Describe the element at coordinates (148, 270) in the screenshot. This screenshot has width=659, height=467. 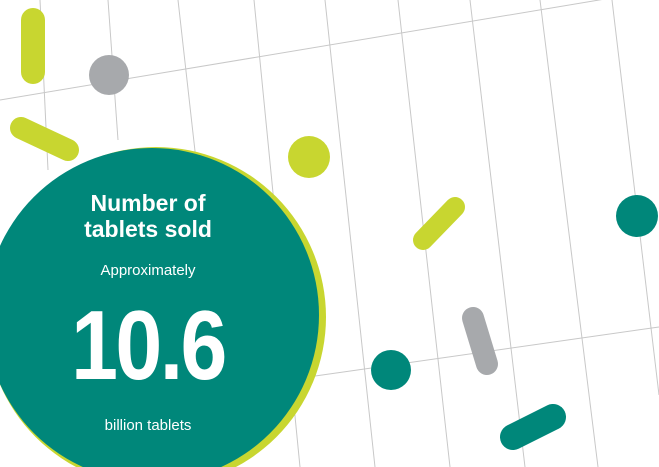
I see `stat-qualifier: Approximately` at that location.